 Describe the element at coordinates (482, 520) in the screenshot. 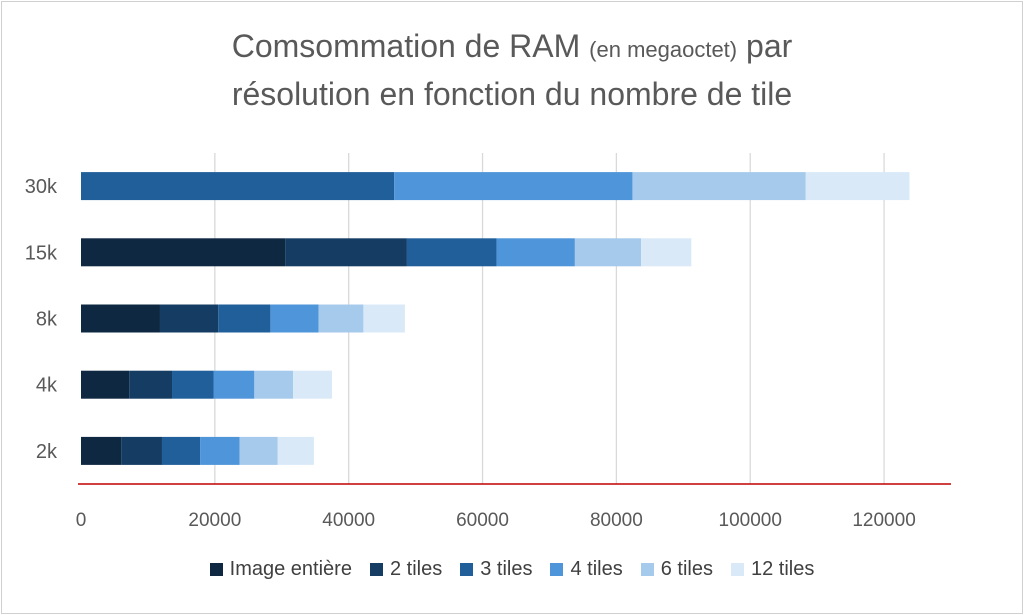

I see `x-tick-label-60000: 60000` at that location.